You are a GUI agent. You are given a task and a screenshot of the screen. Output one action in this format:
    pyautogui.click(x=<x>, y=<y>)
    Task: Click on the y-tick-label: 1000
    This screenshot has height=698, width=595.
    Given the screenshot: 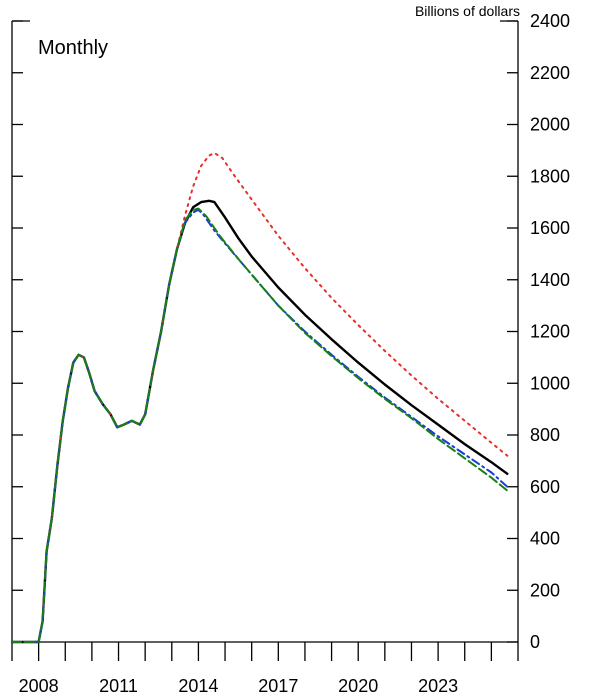 What is the action you would take?
    pyautogui.click(x=550, y=383)
    